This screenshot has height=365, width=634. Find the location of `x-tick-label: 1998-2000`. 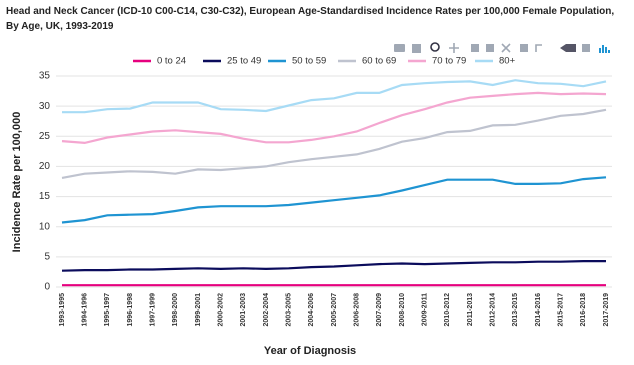

x-tick-label: 1998-2000 is located at coordinates (175, 310).